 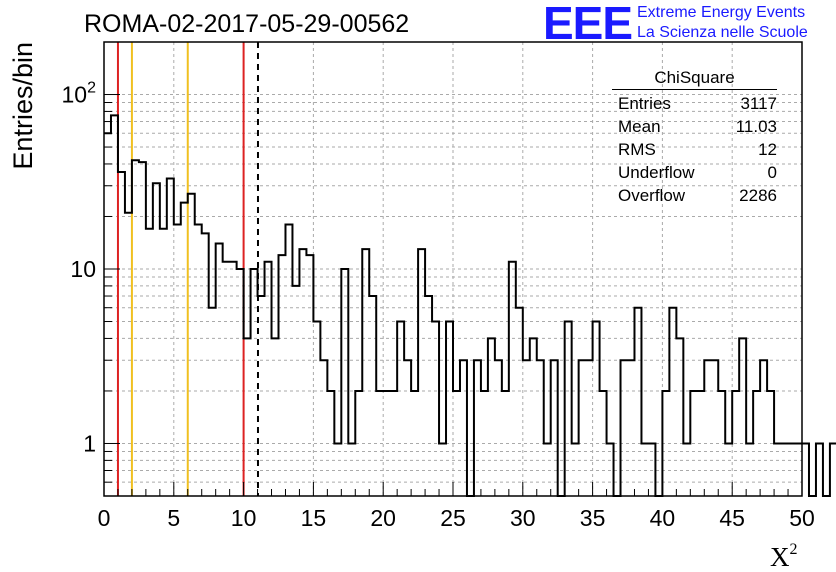 I want to click on x-tick-label: 10, so click(x=244, y=518).